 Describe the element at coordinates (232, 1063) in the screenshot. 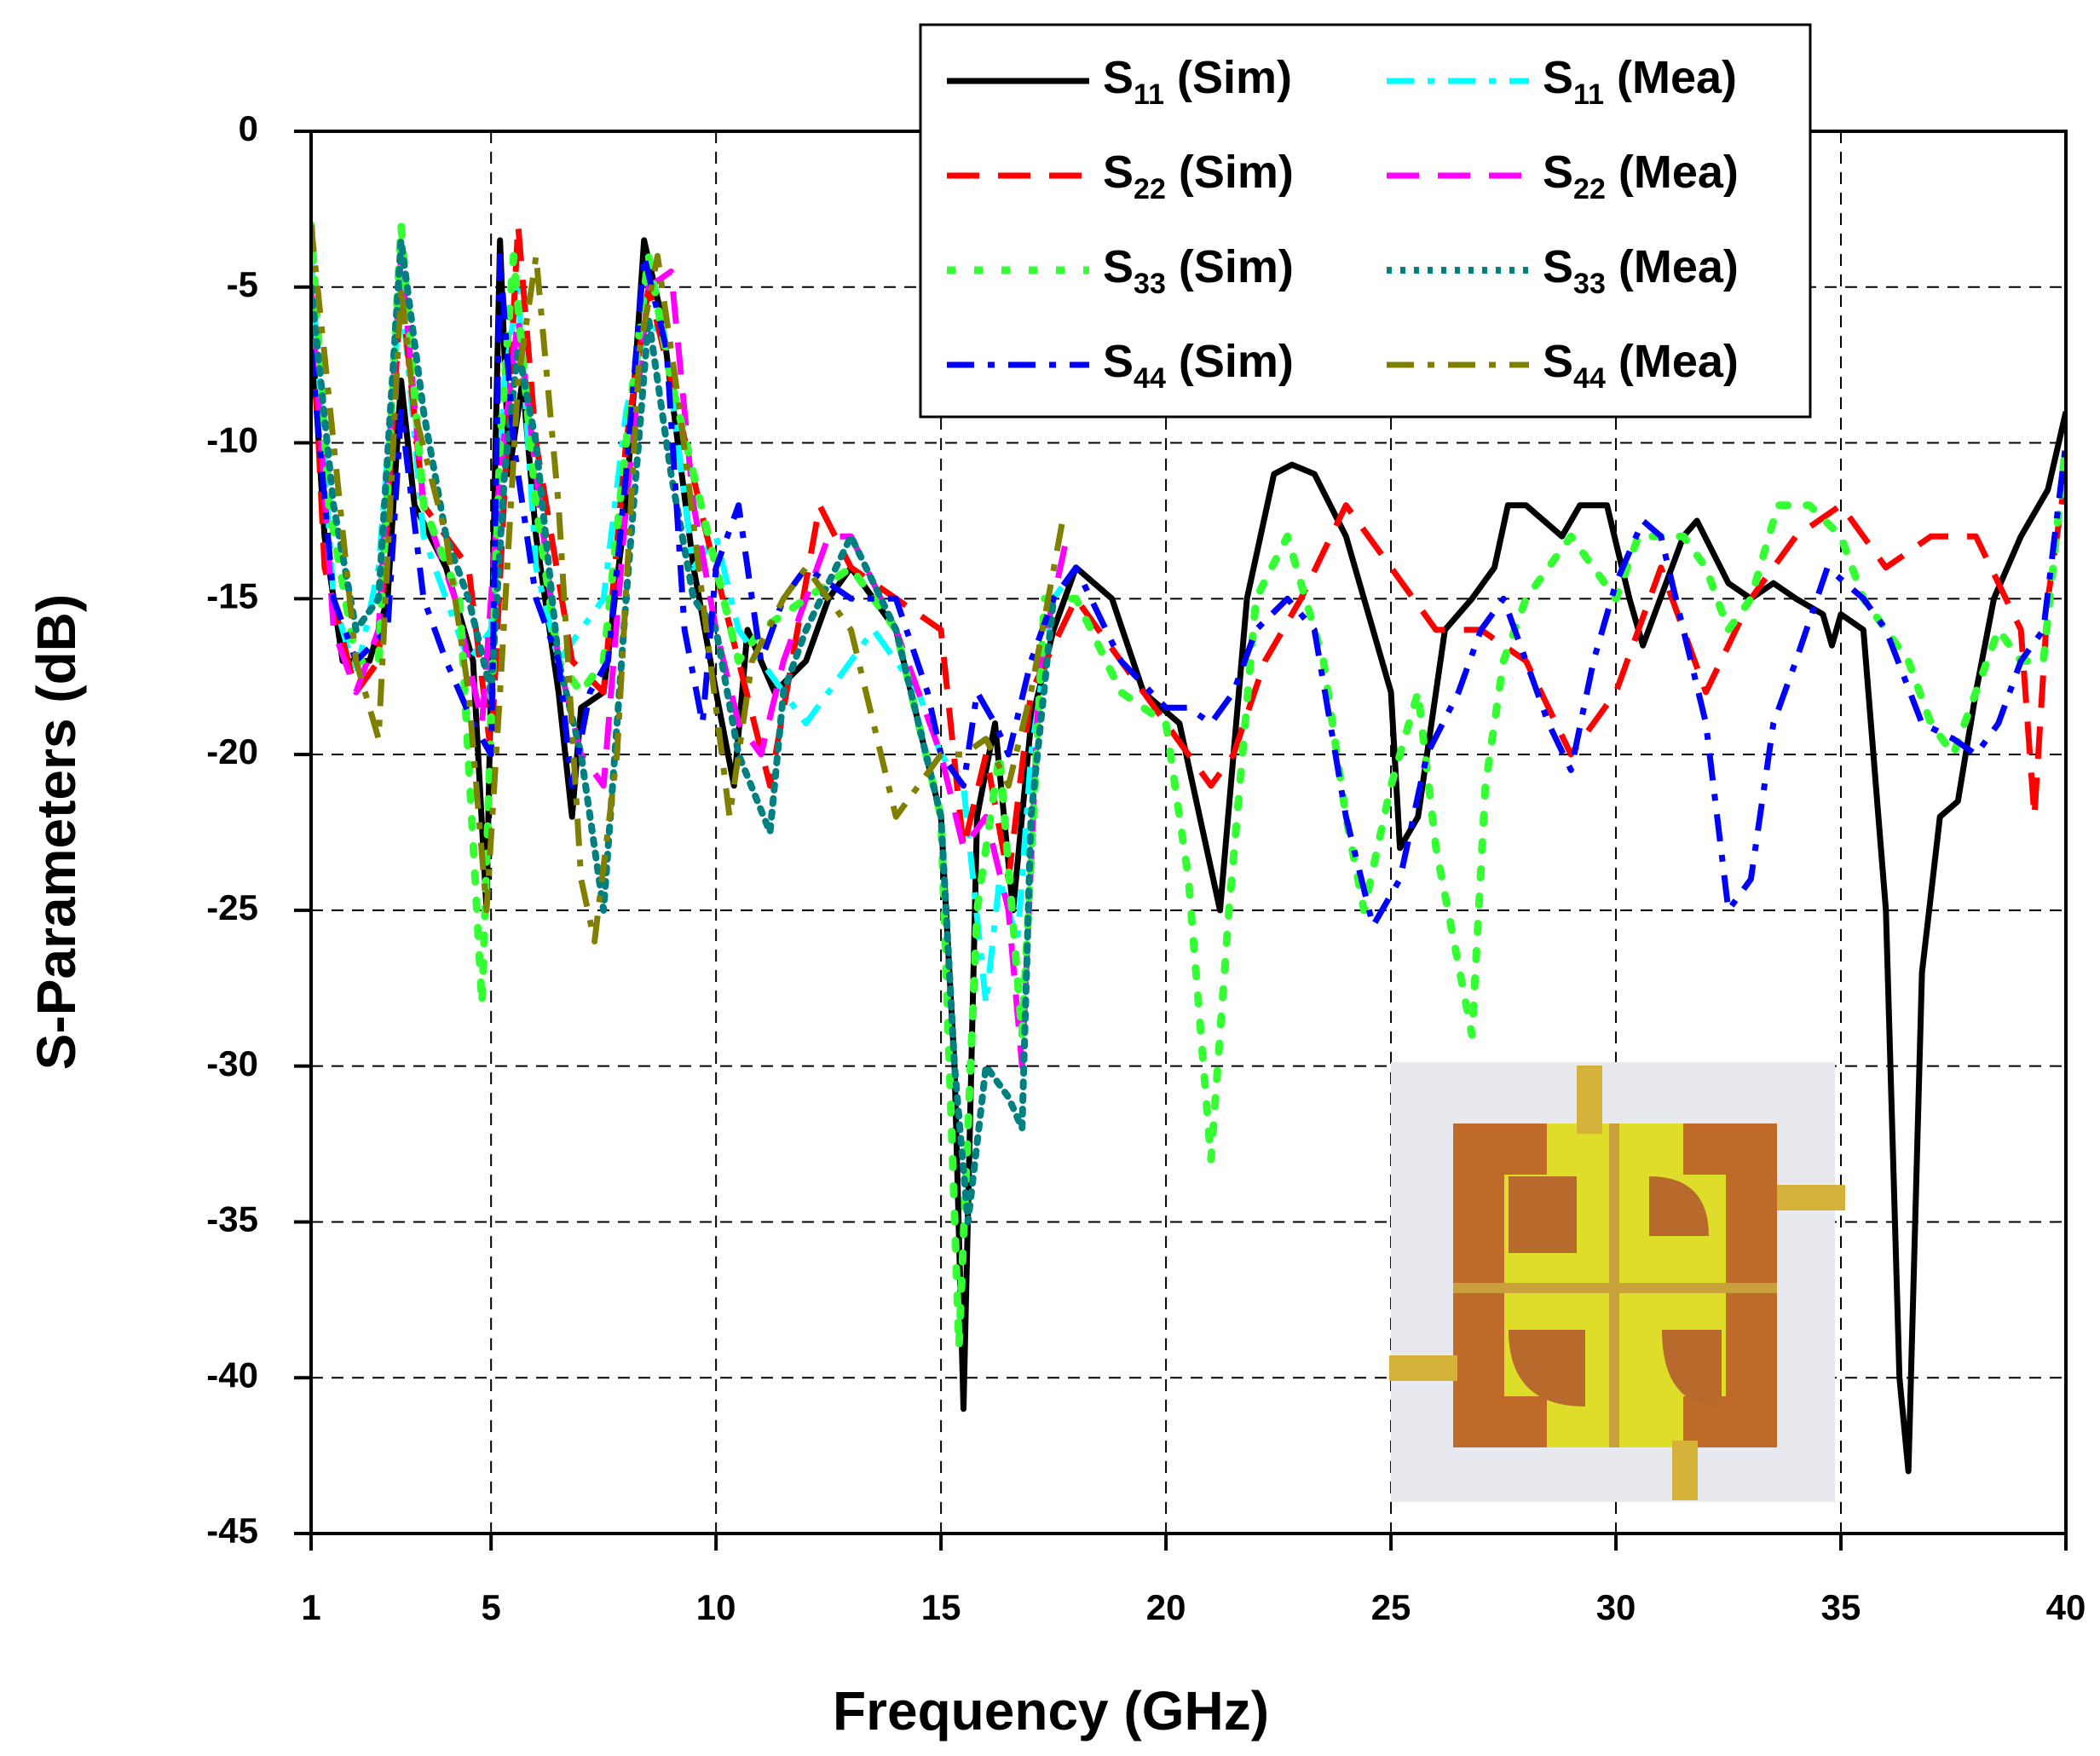

I see `y-tick-label: -30` at that location.